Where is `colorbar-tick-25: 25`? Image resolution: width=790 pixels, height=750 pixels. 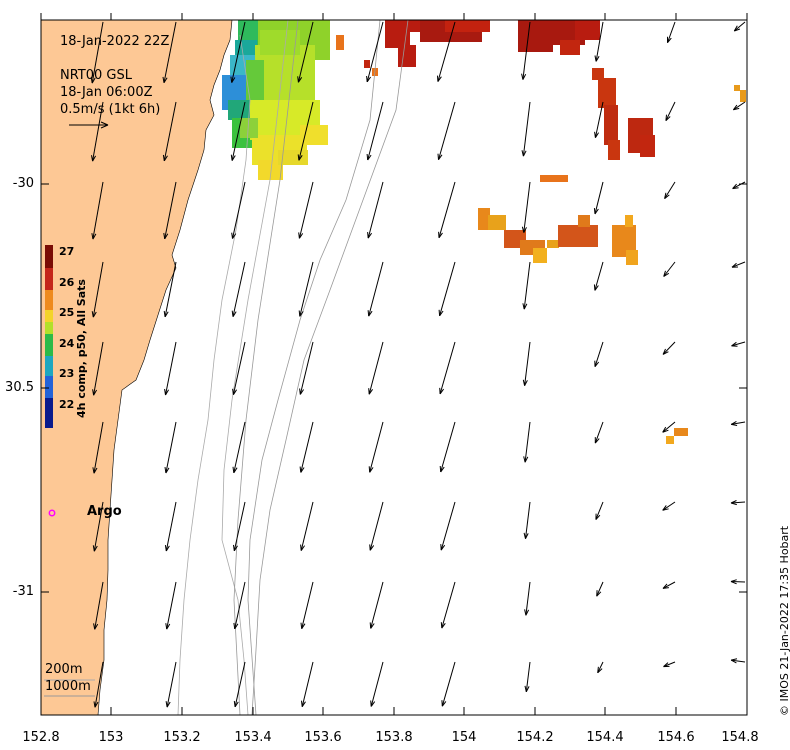 colorbar-tick-25: 25 is located at coordinates (67, 312).